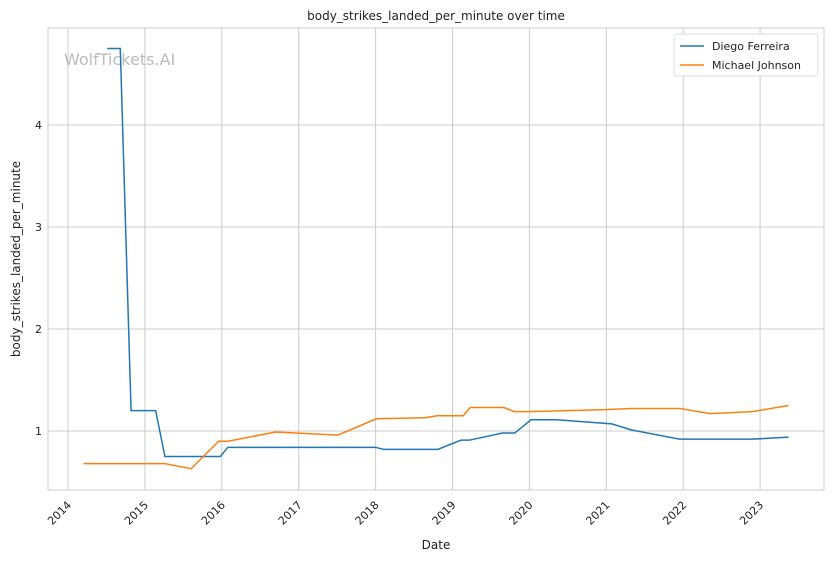 This screenshot has height=561, width=832. Describe the element at coordinates (38, 329) in the screenshot. I see `y-tick-label: 2` at that location.